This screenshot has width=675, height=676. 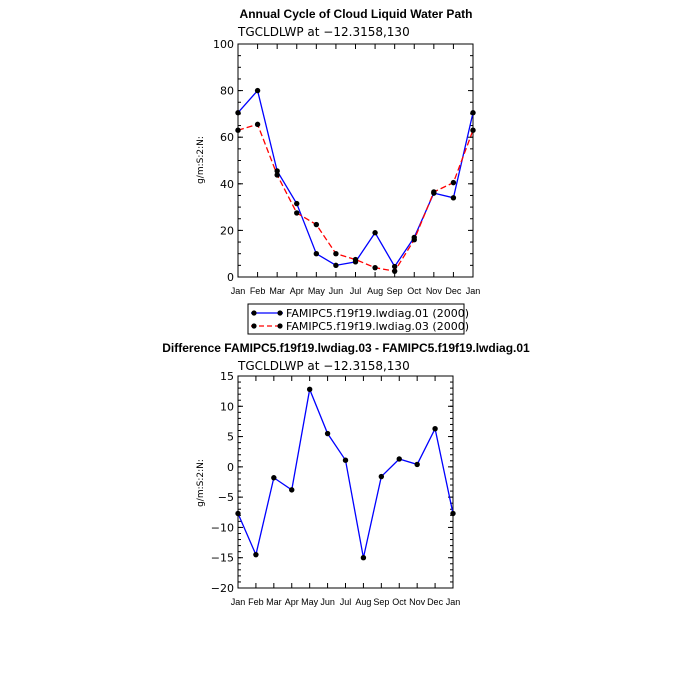 What do you see at coordinates (227, 406) in the screenshot?
I see `y-tick-label: 10` at bounding box center [227, 406].